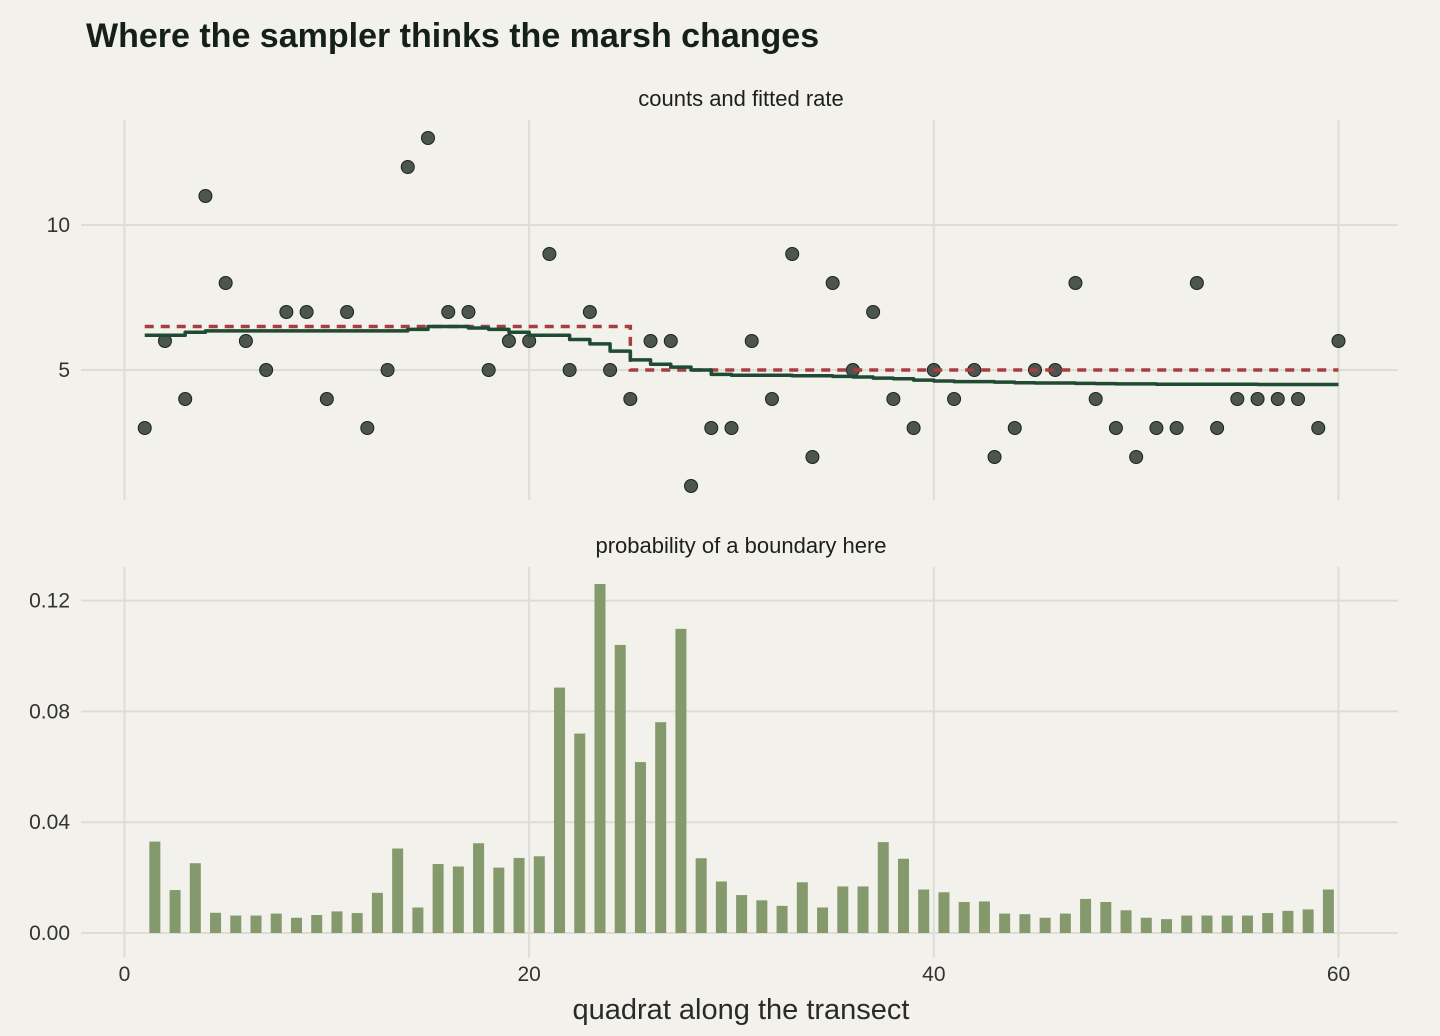  I want to click on x-tick-label: 40, so click(933, 974).